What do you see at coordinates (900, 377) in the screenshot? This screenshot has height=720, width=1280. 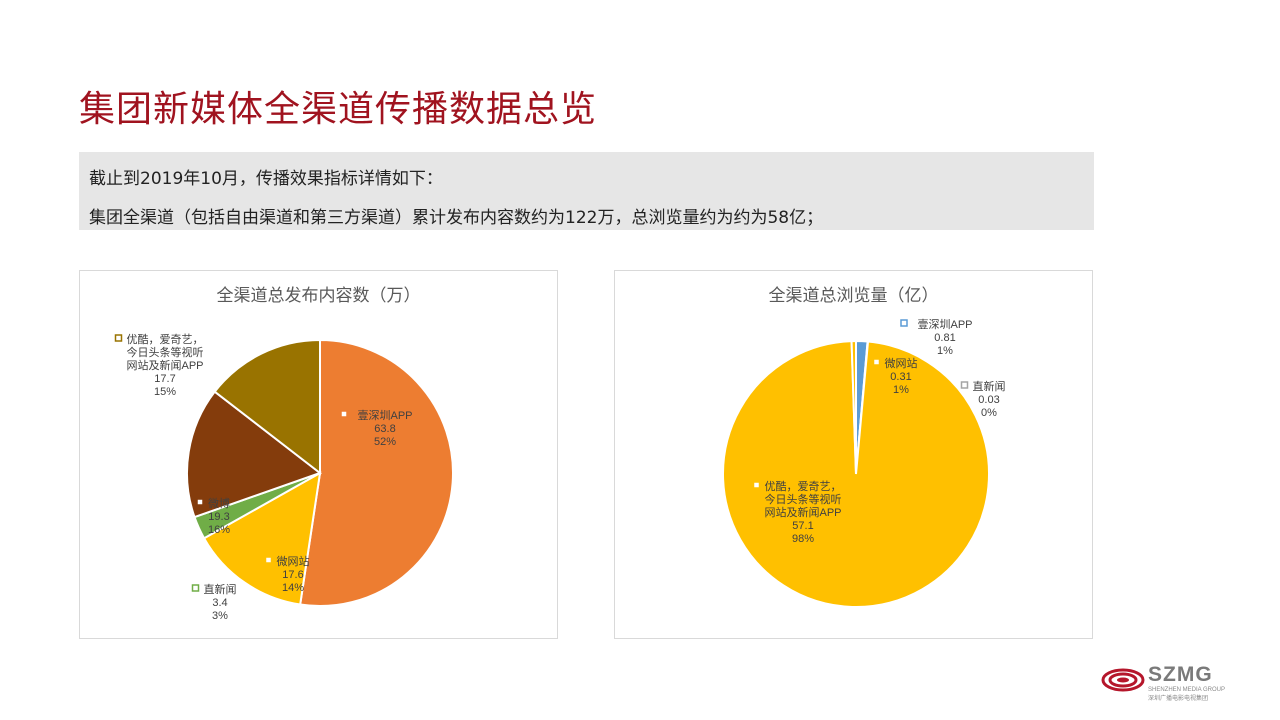 I see `data-label-value: 0.31` at bounding box center [900, 377].